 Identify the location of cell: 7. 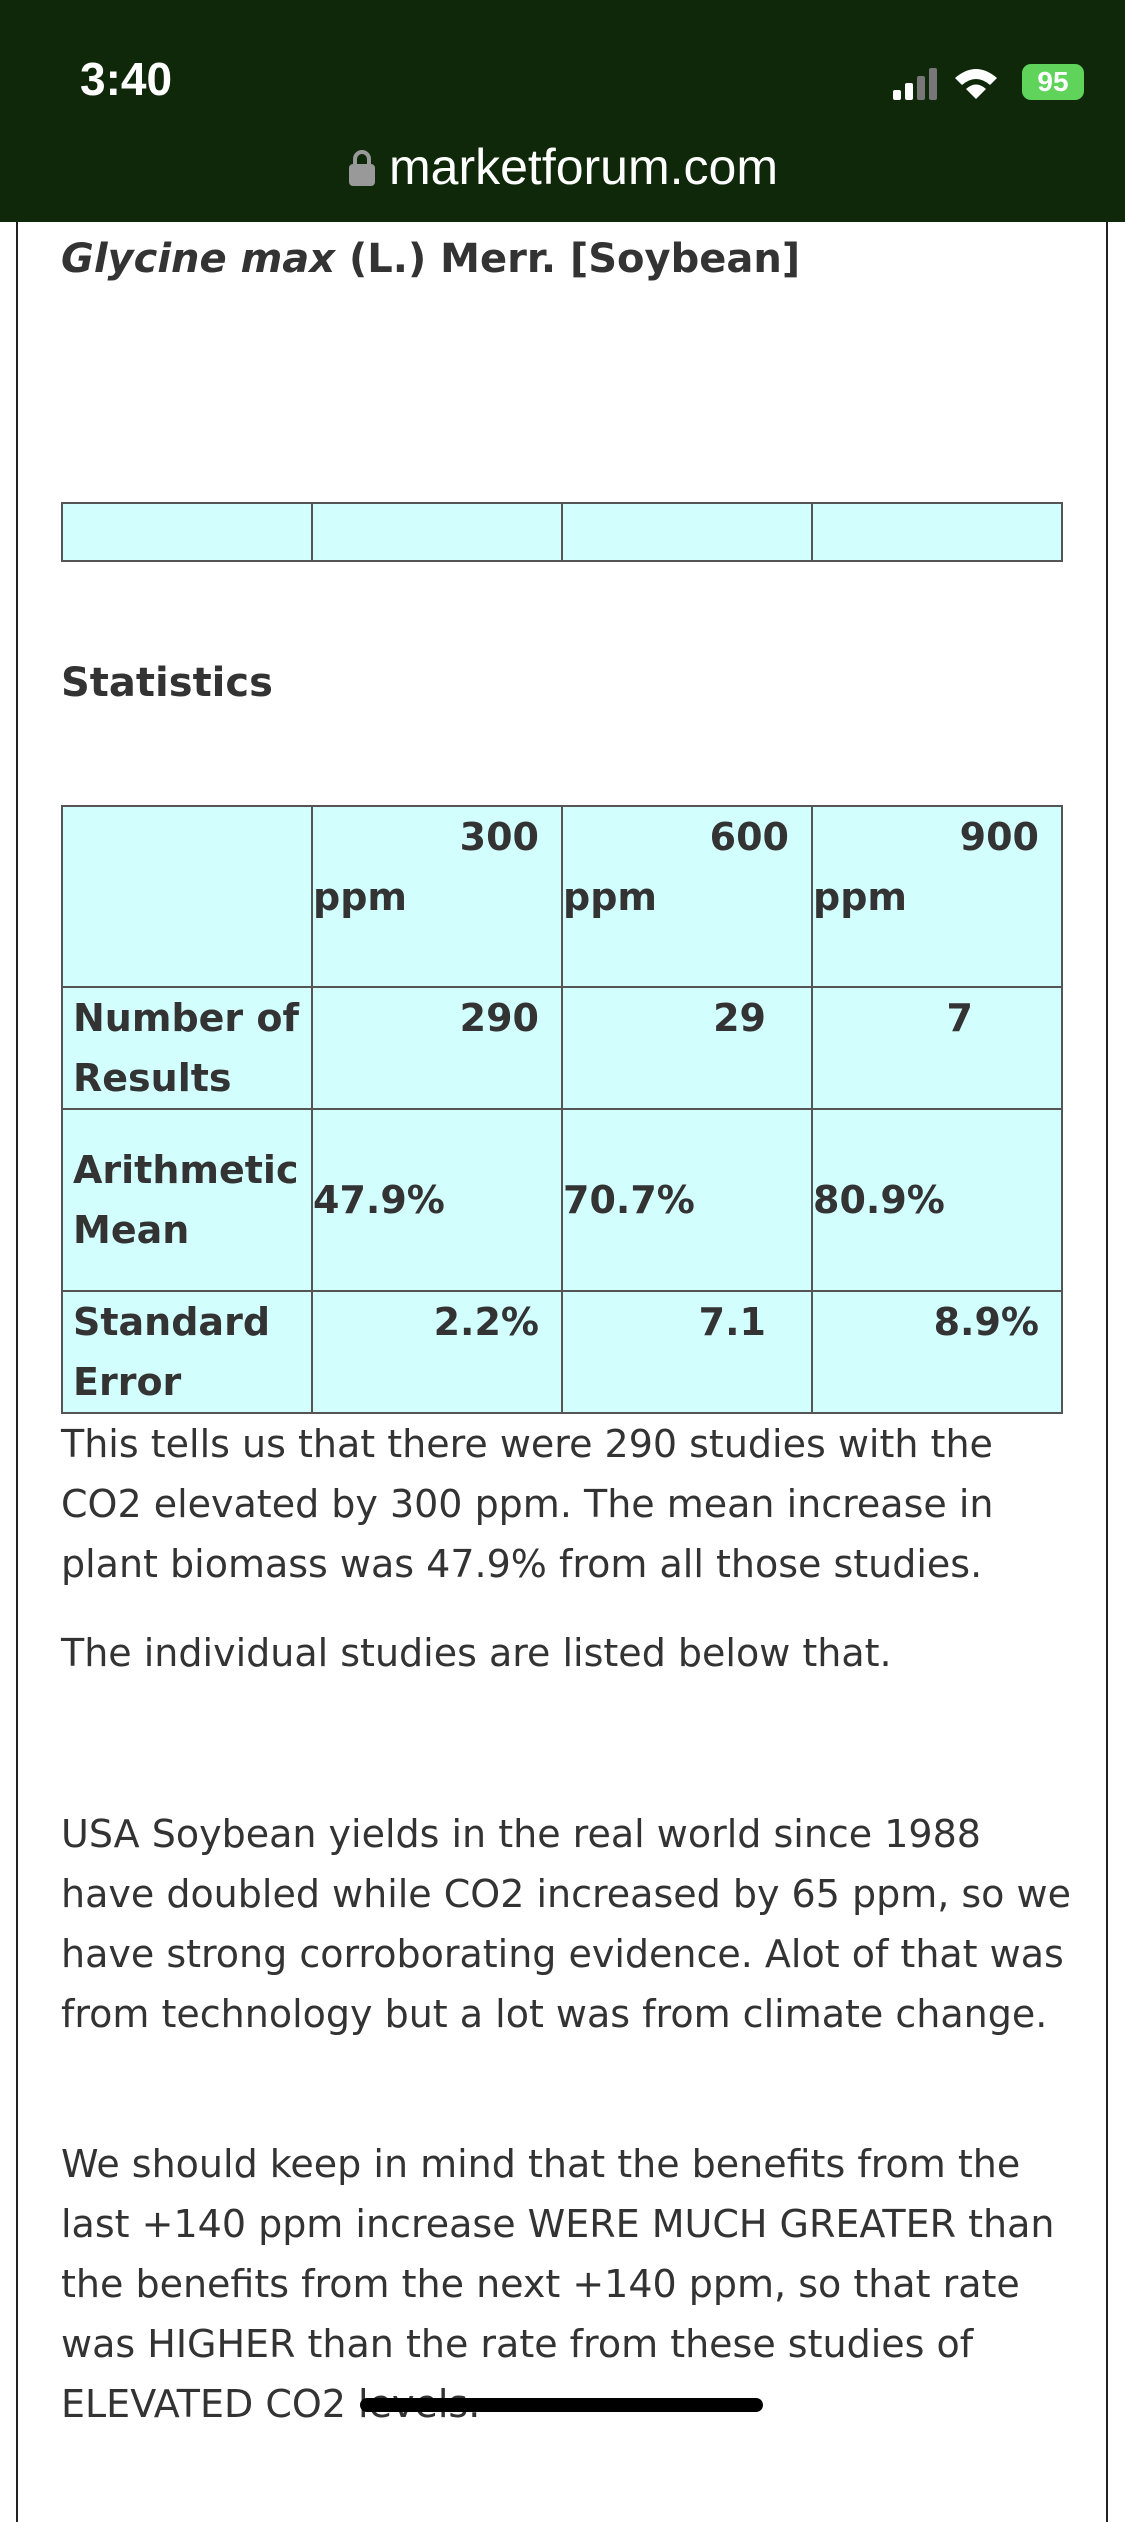
(937, 1048).